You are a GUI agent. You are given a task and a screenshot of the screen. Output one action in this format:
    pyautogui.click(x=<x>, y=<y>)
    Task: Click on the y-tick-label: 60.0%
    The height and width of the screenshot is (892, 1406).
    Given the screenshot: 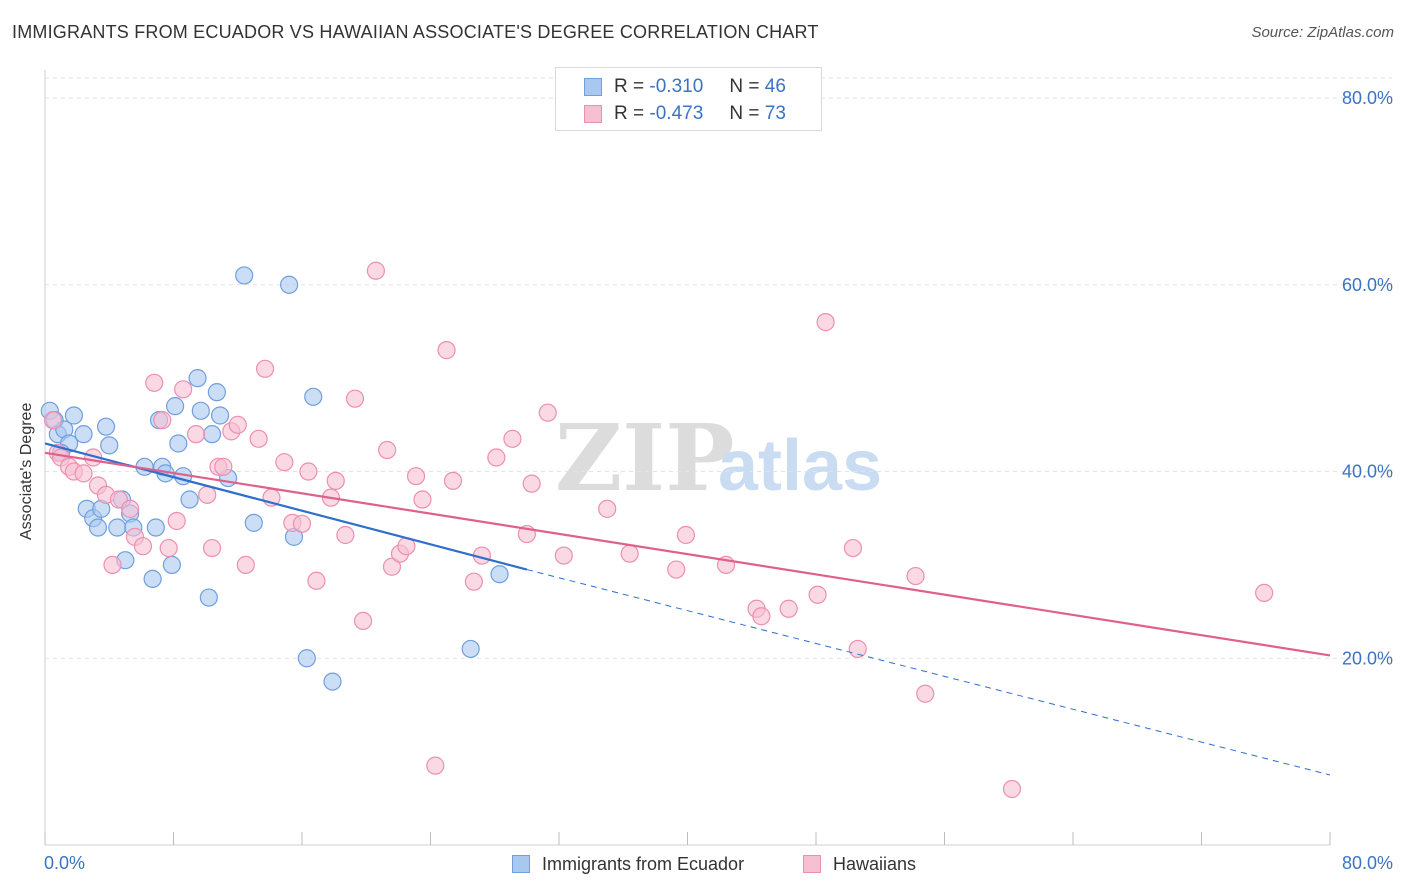 What is the action you would take?
    pyautogui.click(x=1367, y=285)
    